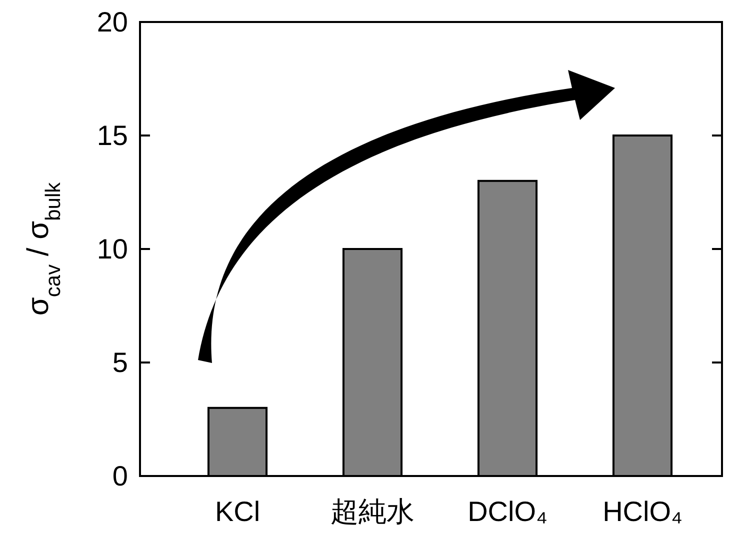 This screenshot has width=736, height=539. What do you see at coordinates (237, 511) in the screenshot?
I see `x-tick-label: KCl` at bounding box center [237, 511].